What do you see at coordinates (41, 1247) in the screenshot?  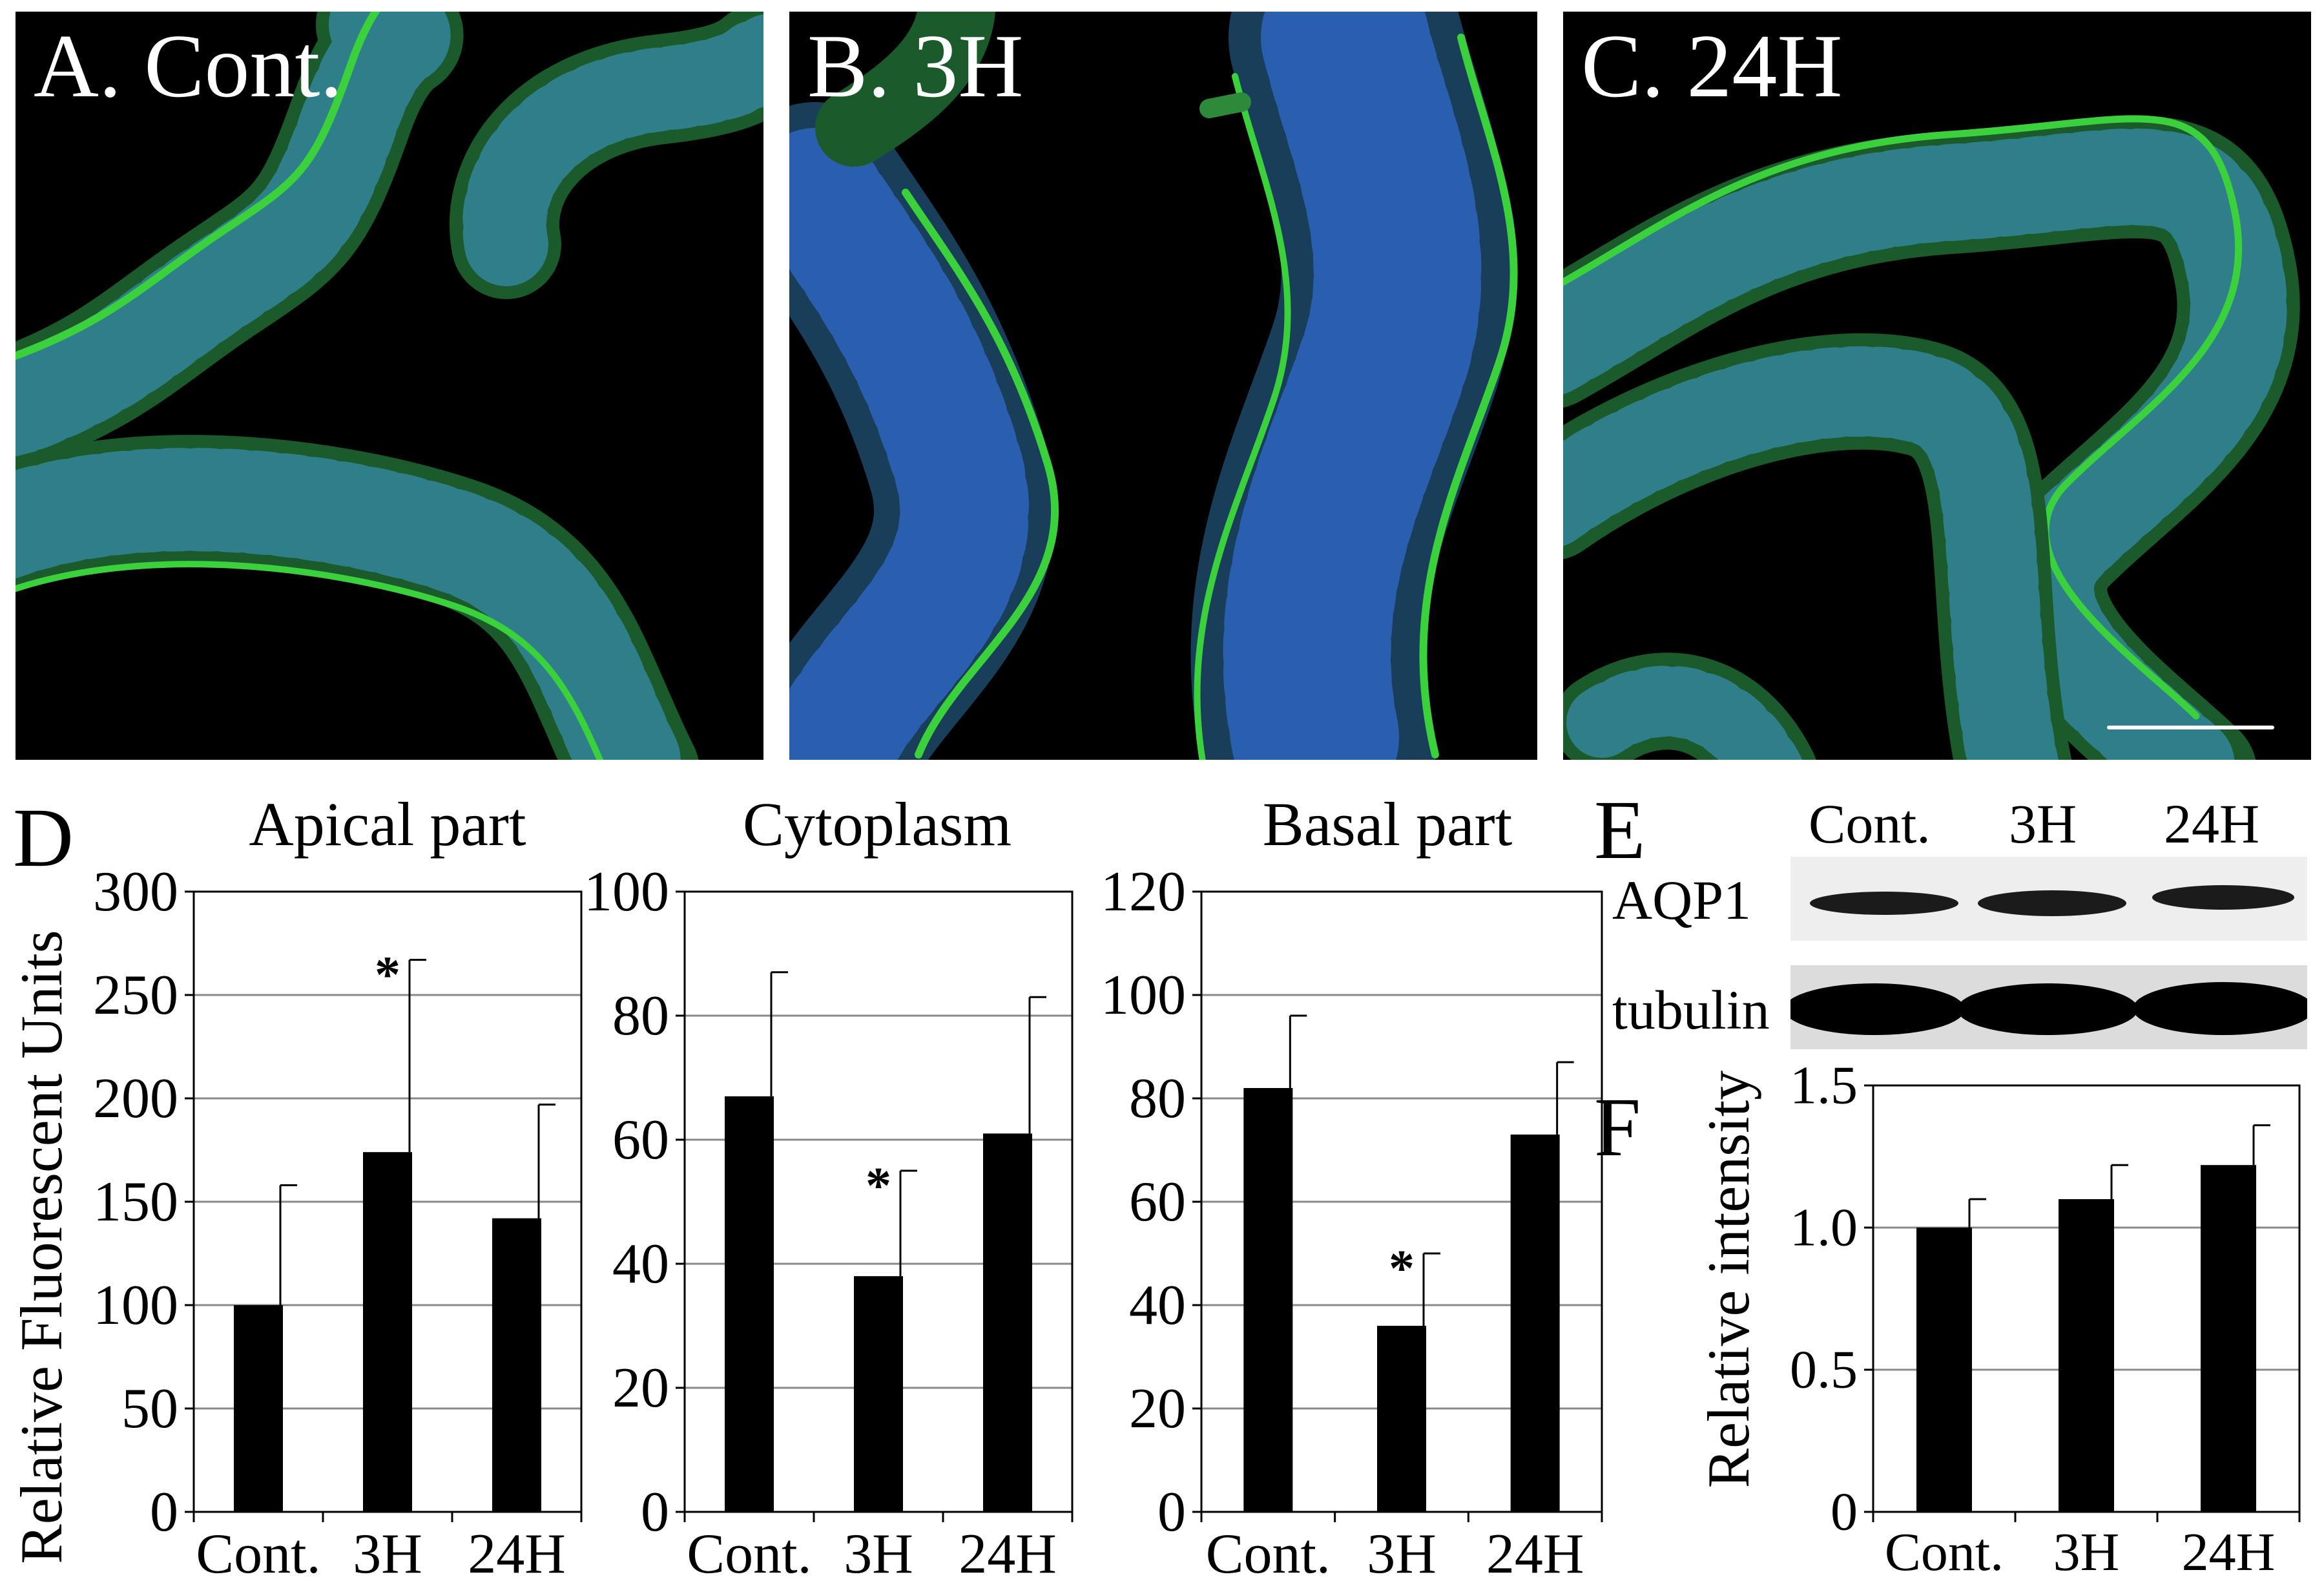 I see `panel-d-ylabel: Relative Fluorescent Units` at bounding box center [41, 1247].